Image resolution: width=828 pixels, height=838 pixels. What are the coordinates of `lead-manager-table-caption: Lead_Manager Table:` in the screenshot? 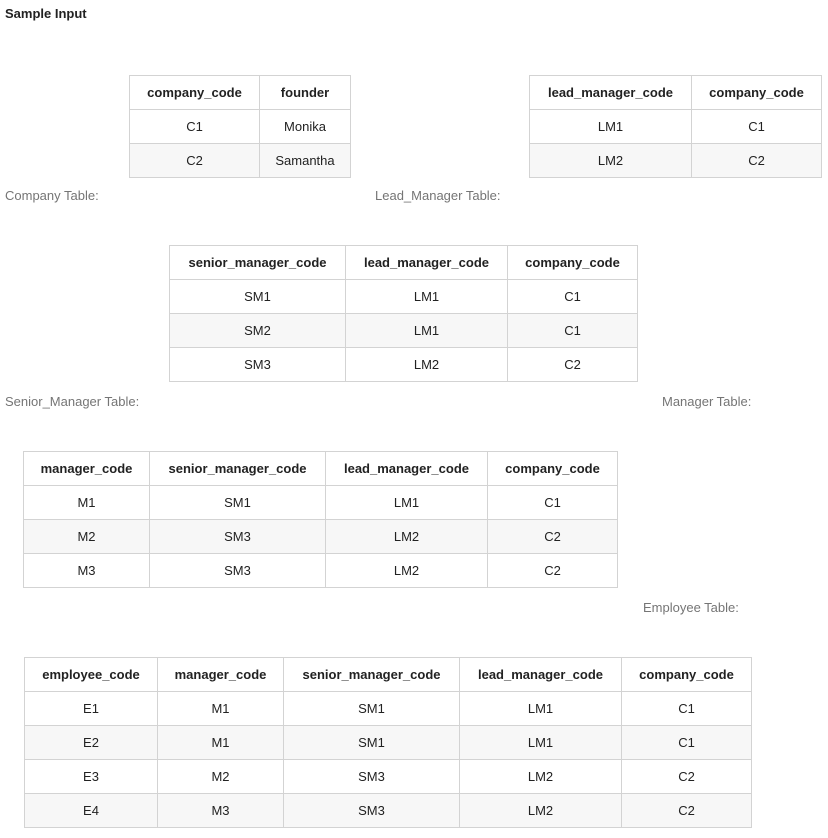 It's located at (438, 195).